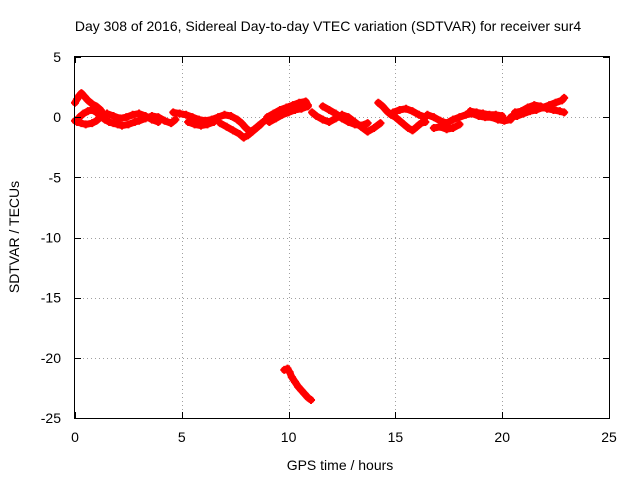 Image resolution: width=640 pixels, height=480 pixels. Describe the element at coordinates (14, 237) in the screenshot. I see `y-axis-label: SDTVAR / TECUs` at that location.